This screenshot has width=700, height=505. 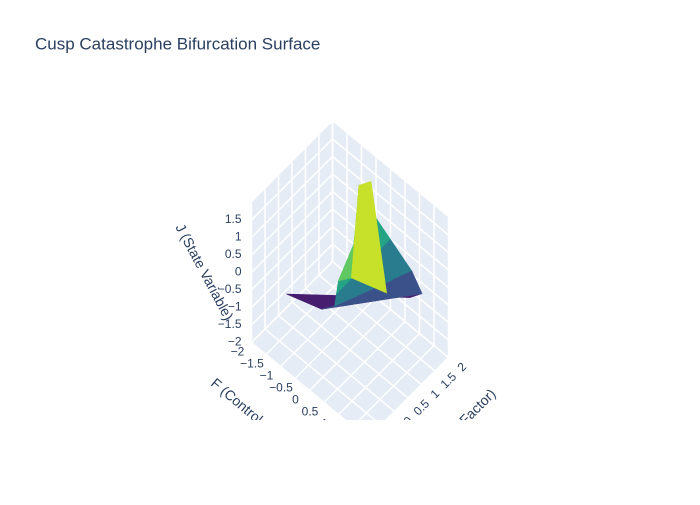 I want to click on x-axis-title: F (Control Parameter), so click(x=265, y=425).